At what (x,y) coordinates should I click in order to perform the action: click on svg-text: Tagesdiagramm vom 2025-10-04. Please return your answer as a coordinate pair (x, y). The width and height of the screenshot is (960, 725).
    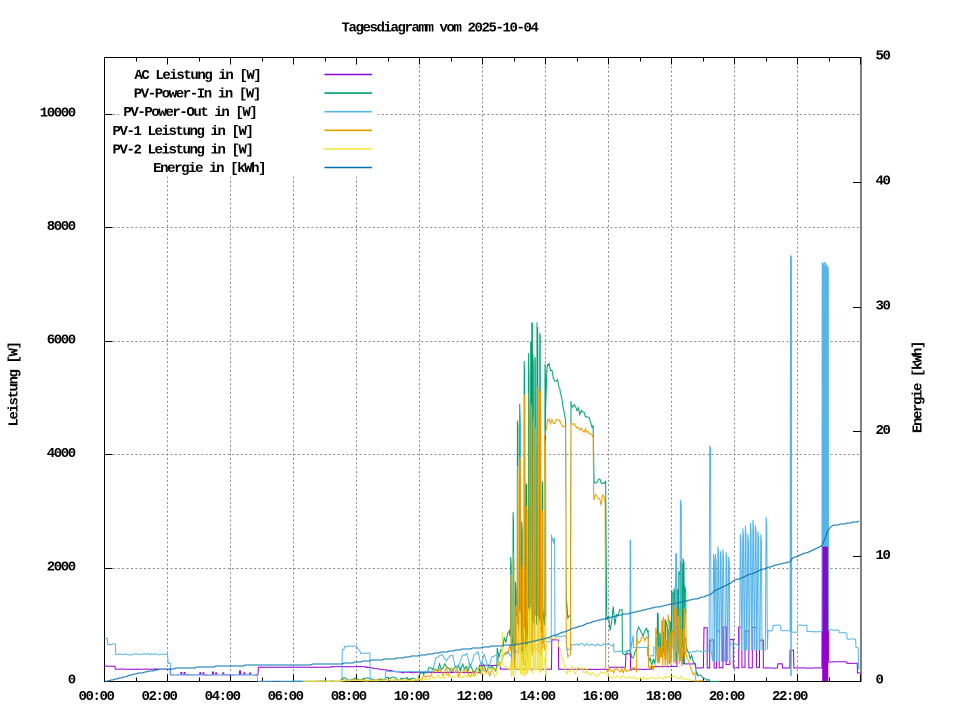
    Looking at the image, I should click on (439, 29).